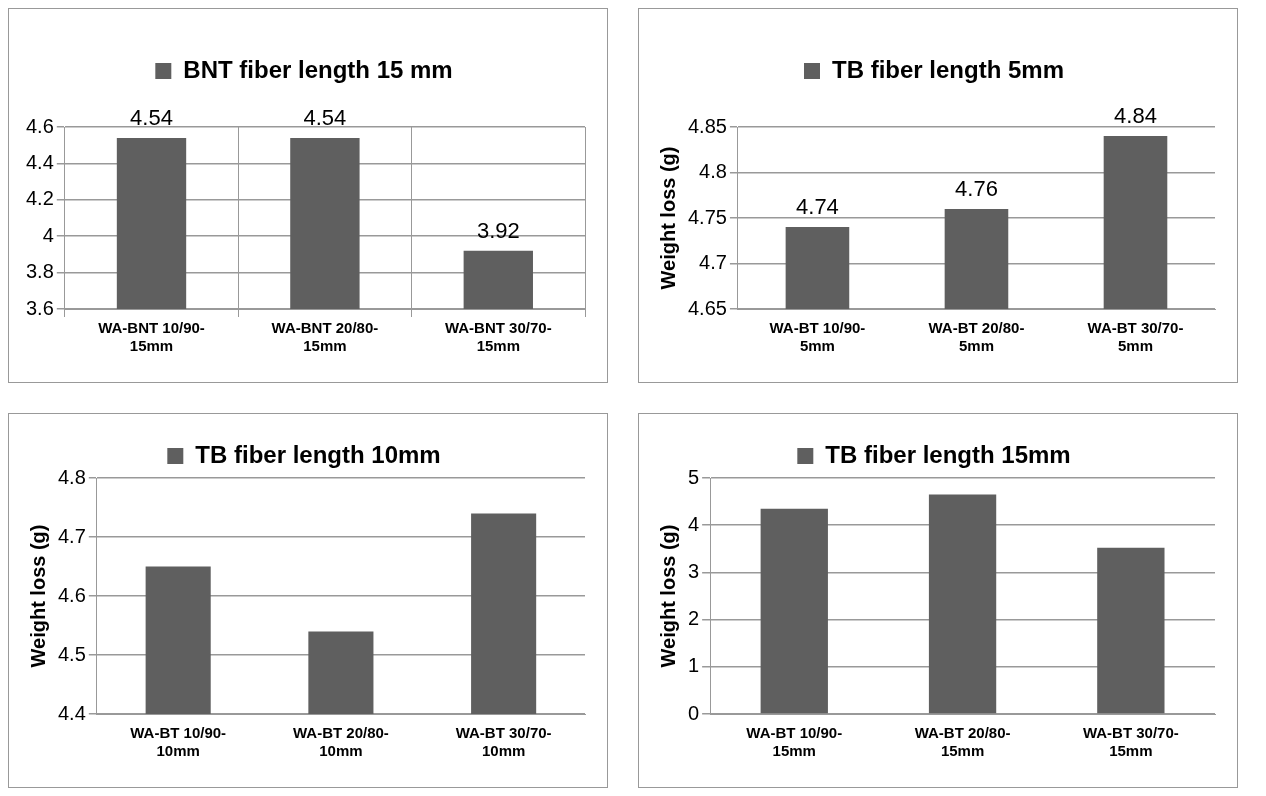  Describe the element at coordinates (71, 653) in the screenshot. I see `y-tick-label: 4.5` at that location.